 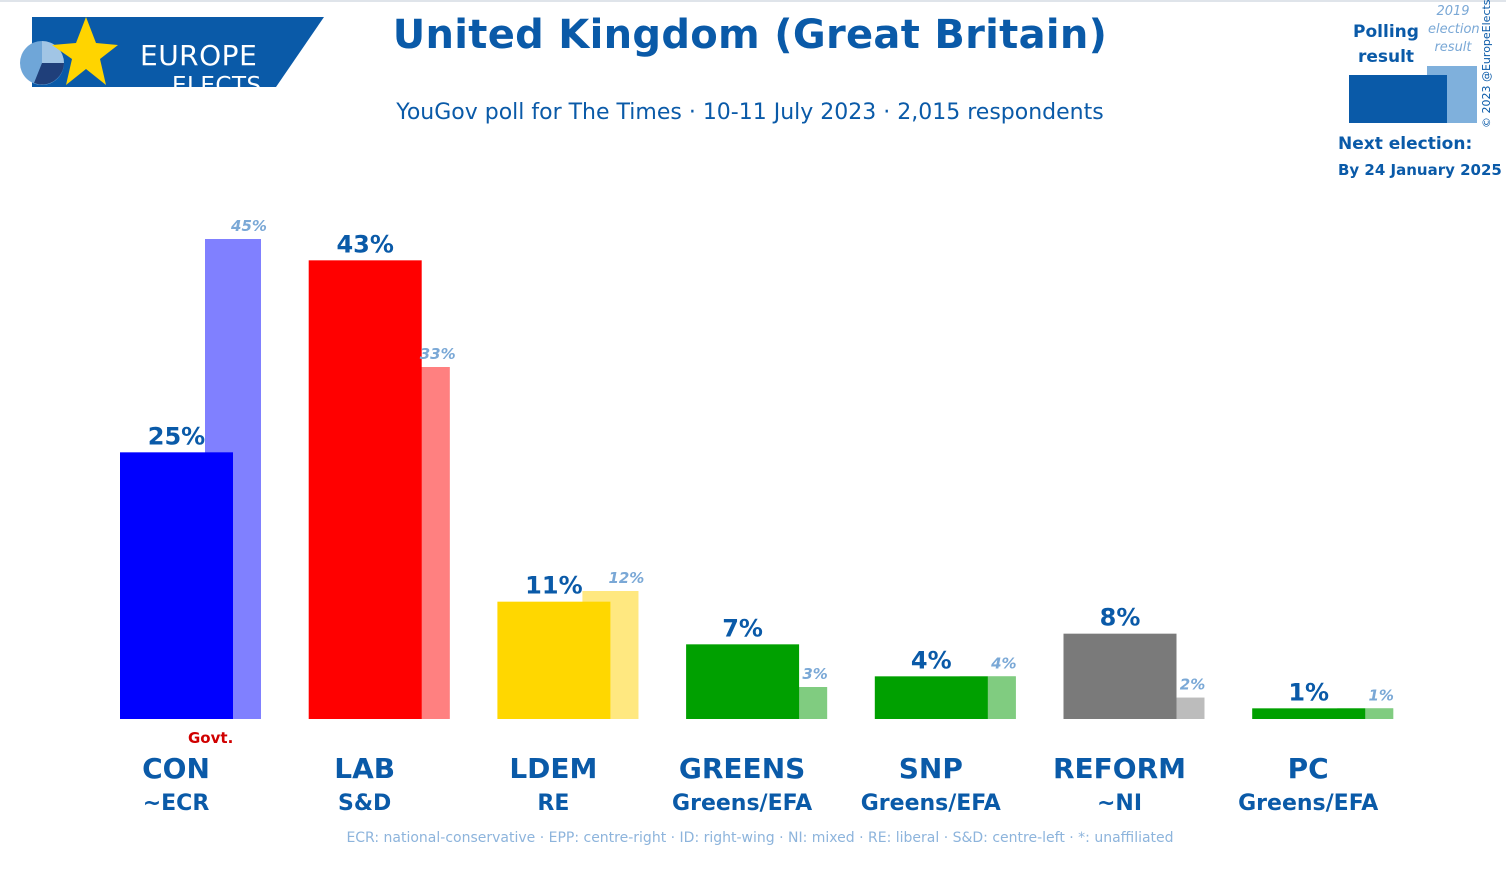 What do you see at coordinates (742, 628) in the screenshot?
I see `poll-value-label-greens: 7%` at bounding box center [742, 628].